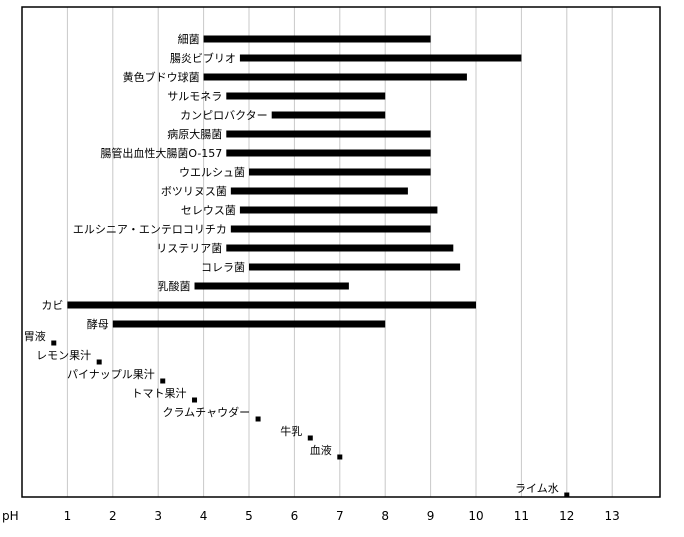  What do you see at coordinates (475, 516) in the screenshot?
I see `x-tick-label: 10` at bounding box center [475, 516].